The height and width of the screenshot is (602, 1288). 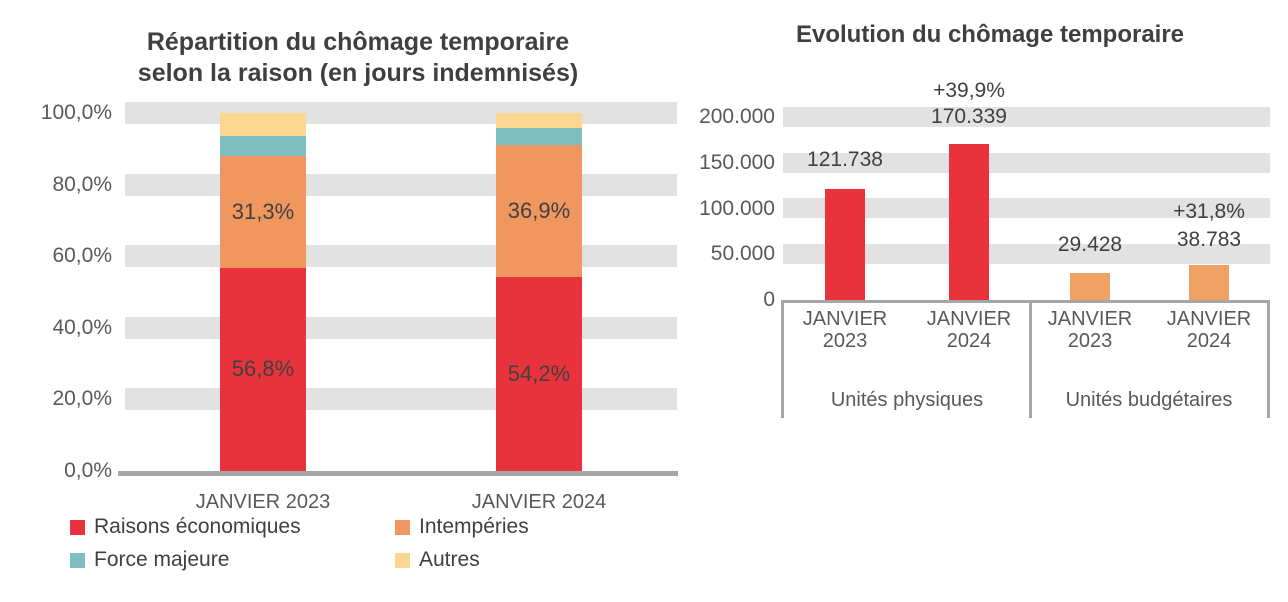 What do you see at coordinates (845, 330) in the screenshot?
I see `category-label-phys-2023: JANVIER 2023` at bounding box center [845, 330].